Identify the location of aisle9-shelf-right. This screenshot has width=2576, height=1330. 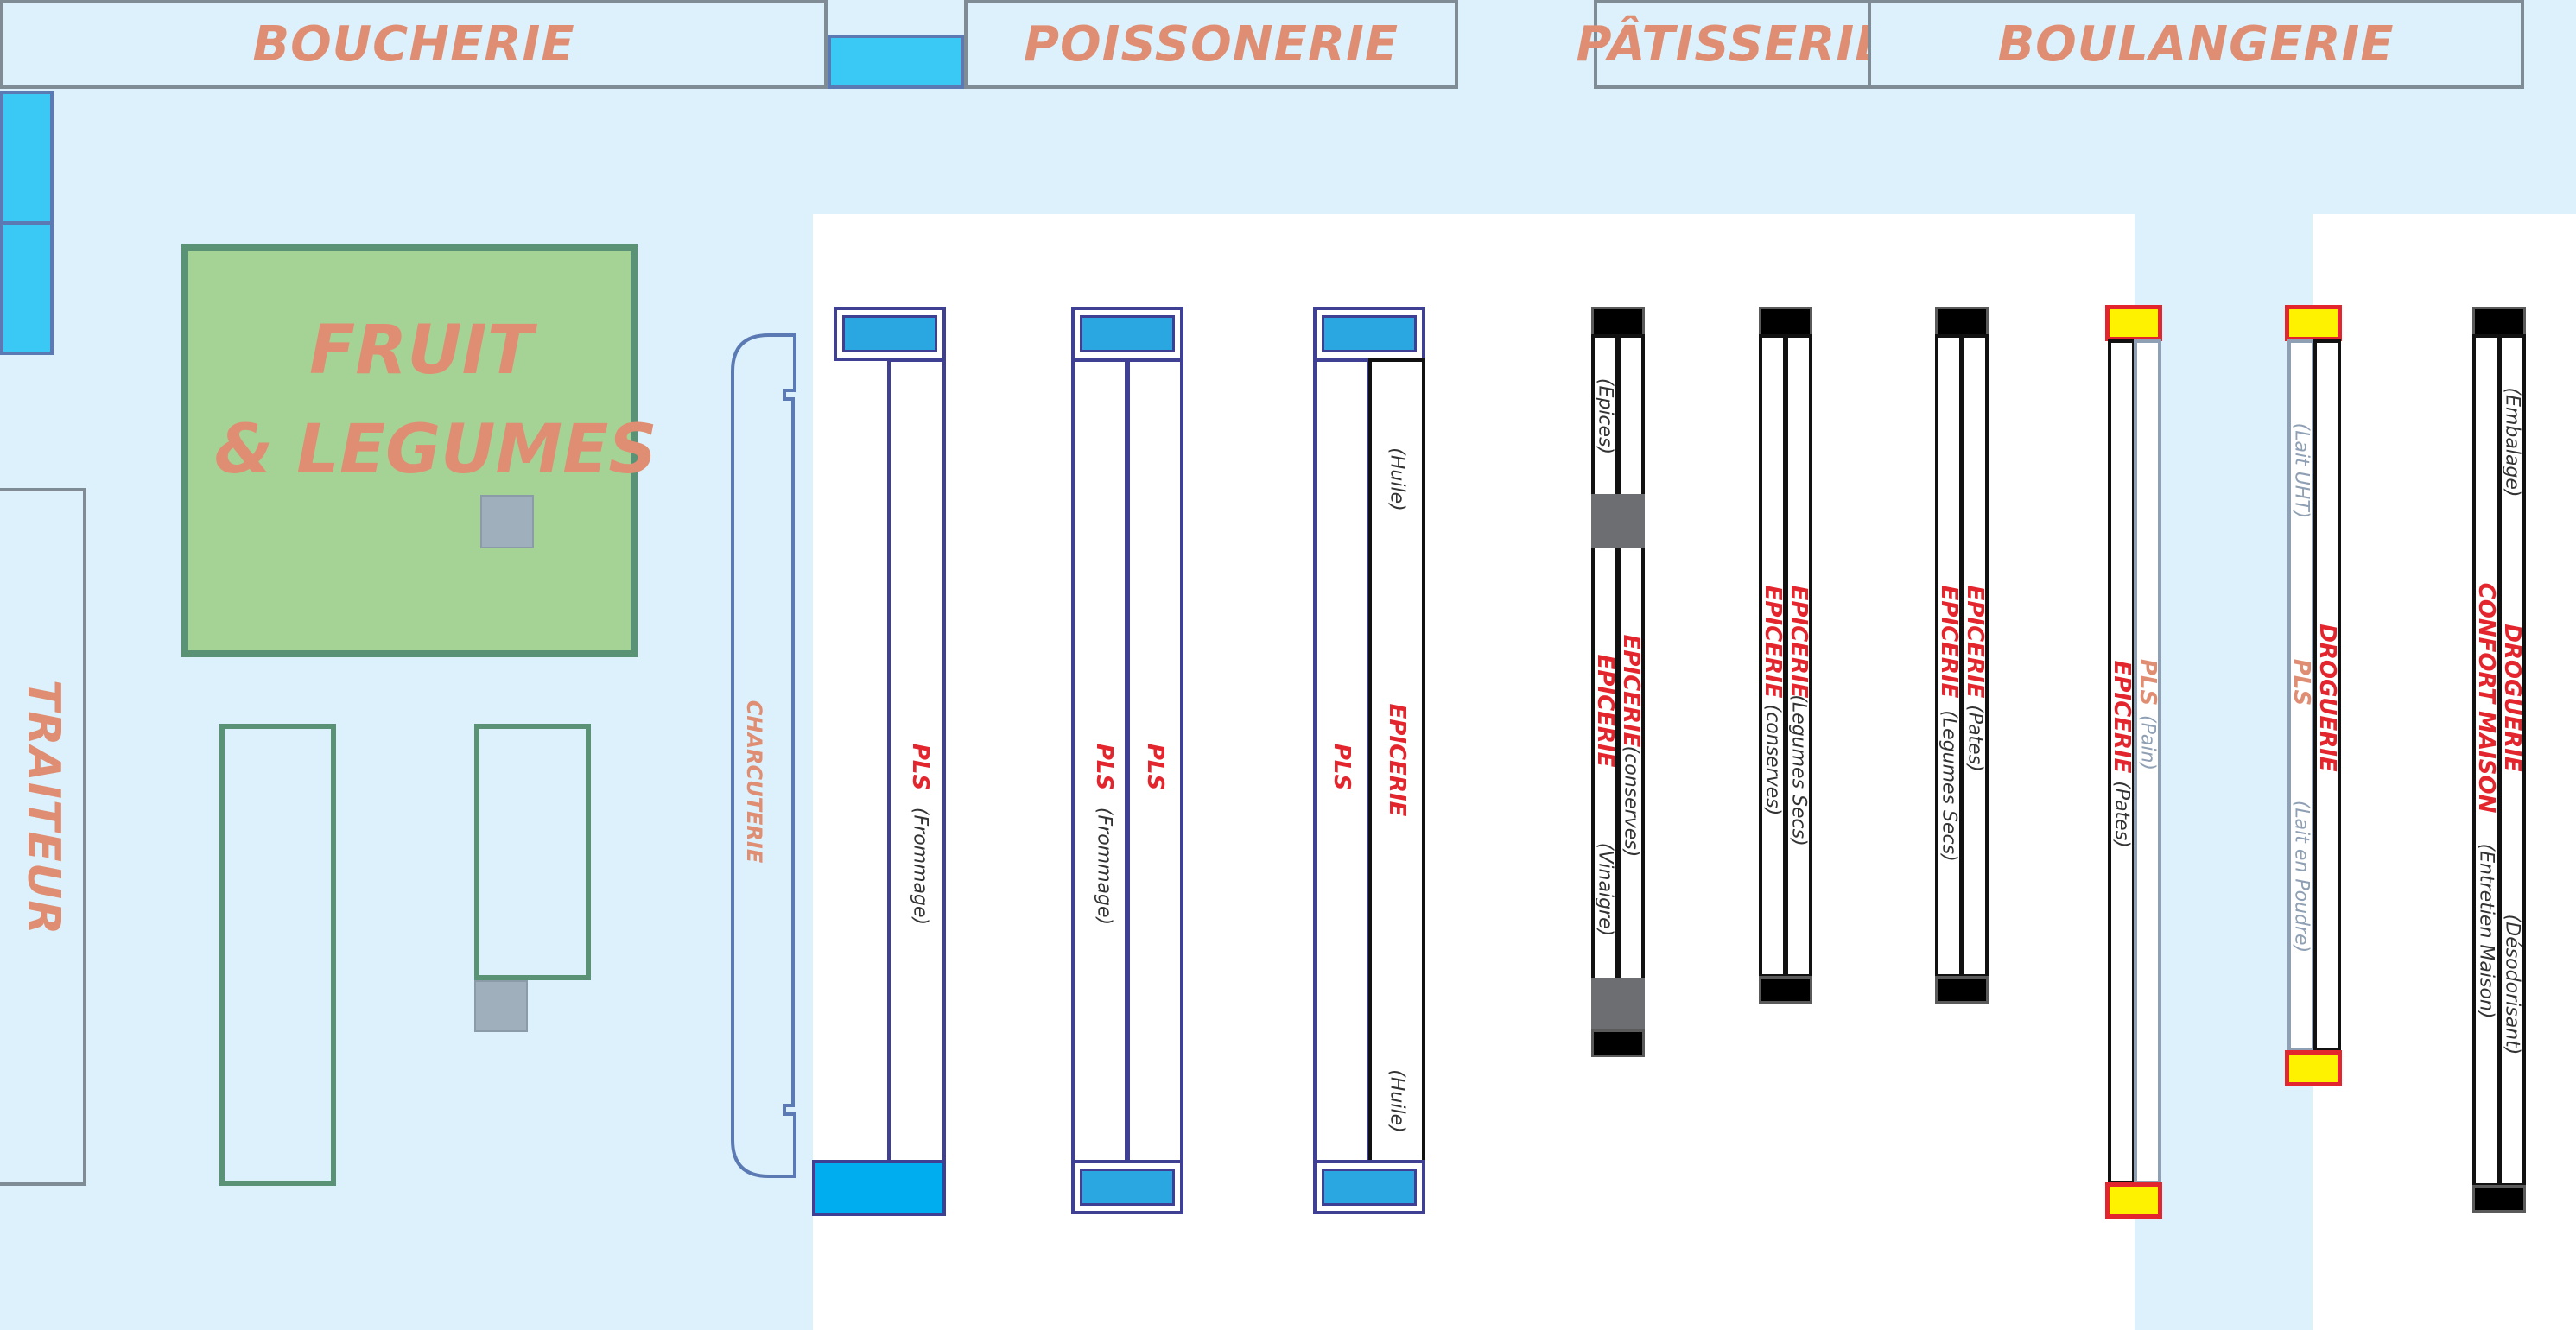
(2512, 760).